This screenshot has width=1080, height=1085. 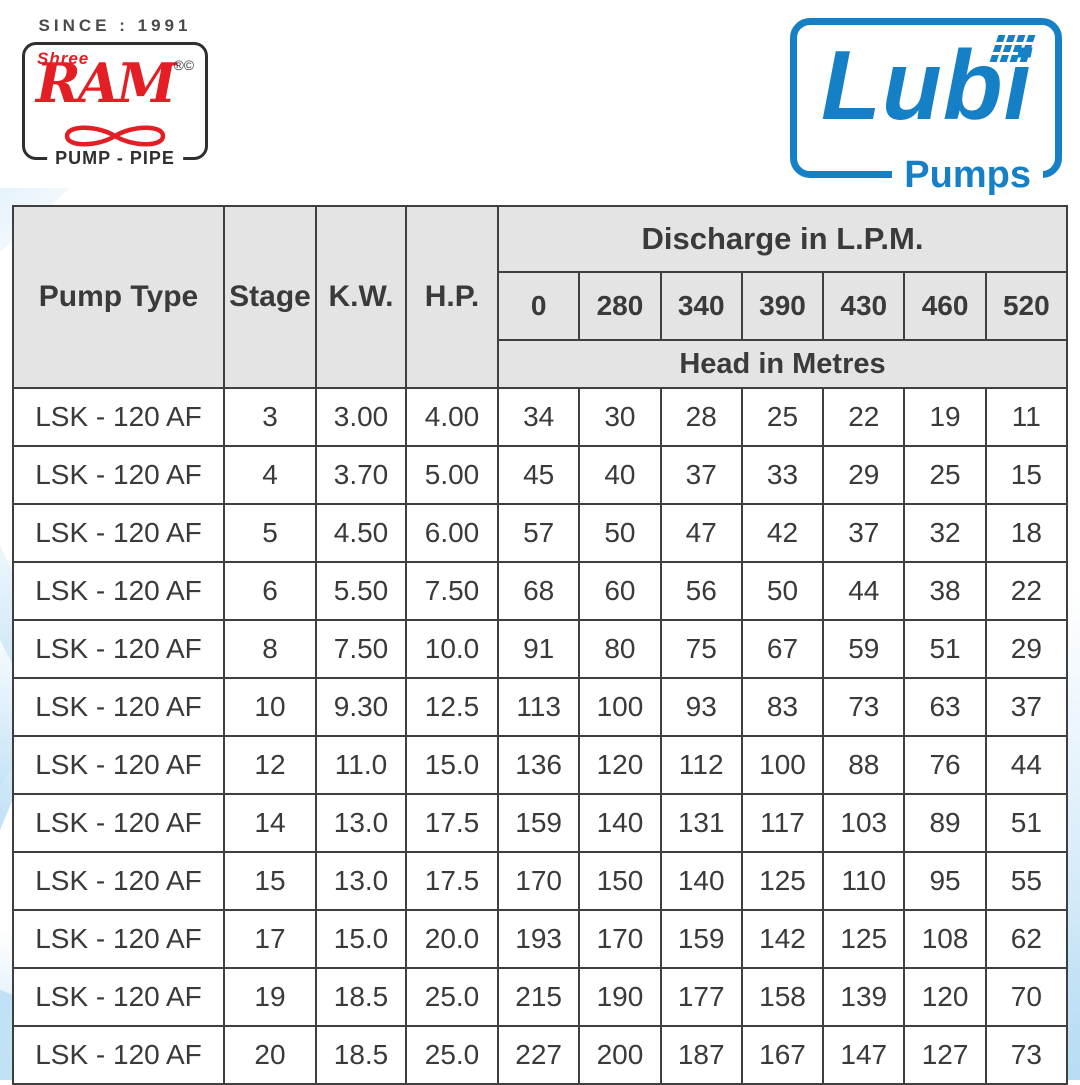 I want to click on head-value-cell: 93, so click(x=701, y=707).